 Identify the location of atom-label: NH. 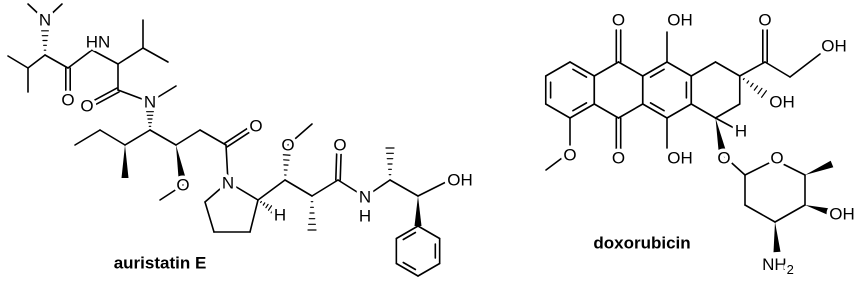
(774, 264).